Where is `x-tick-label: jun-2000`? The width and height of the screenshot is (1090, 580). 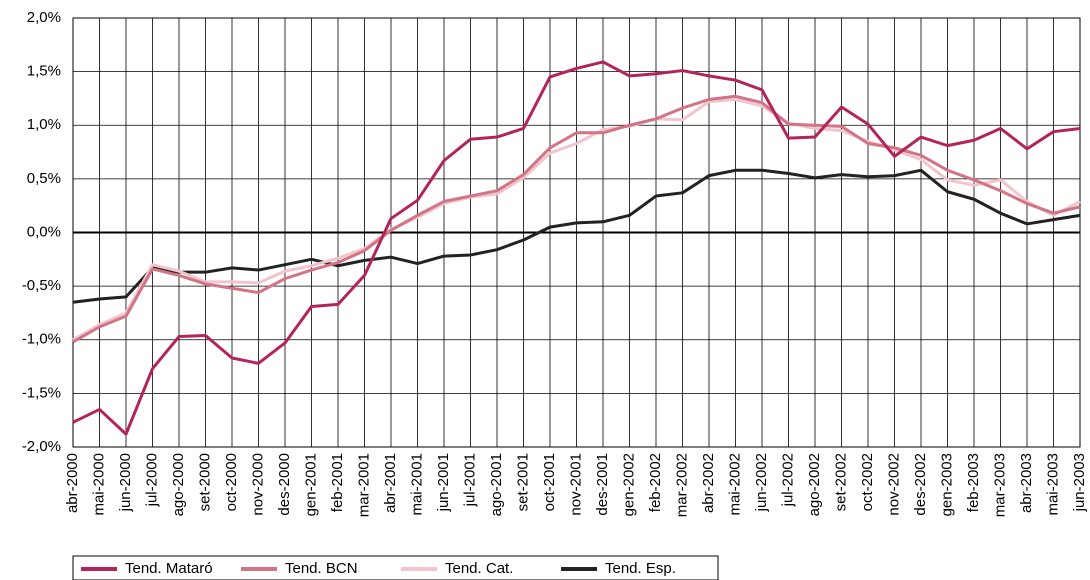 x-tick-label: jun-2000 is located at coordinates (125, 482).